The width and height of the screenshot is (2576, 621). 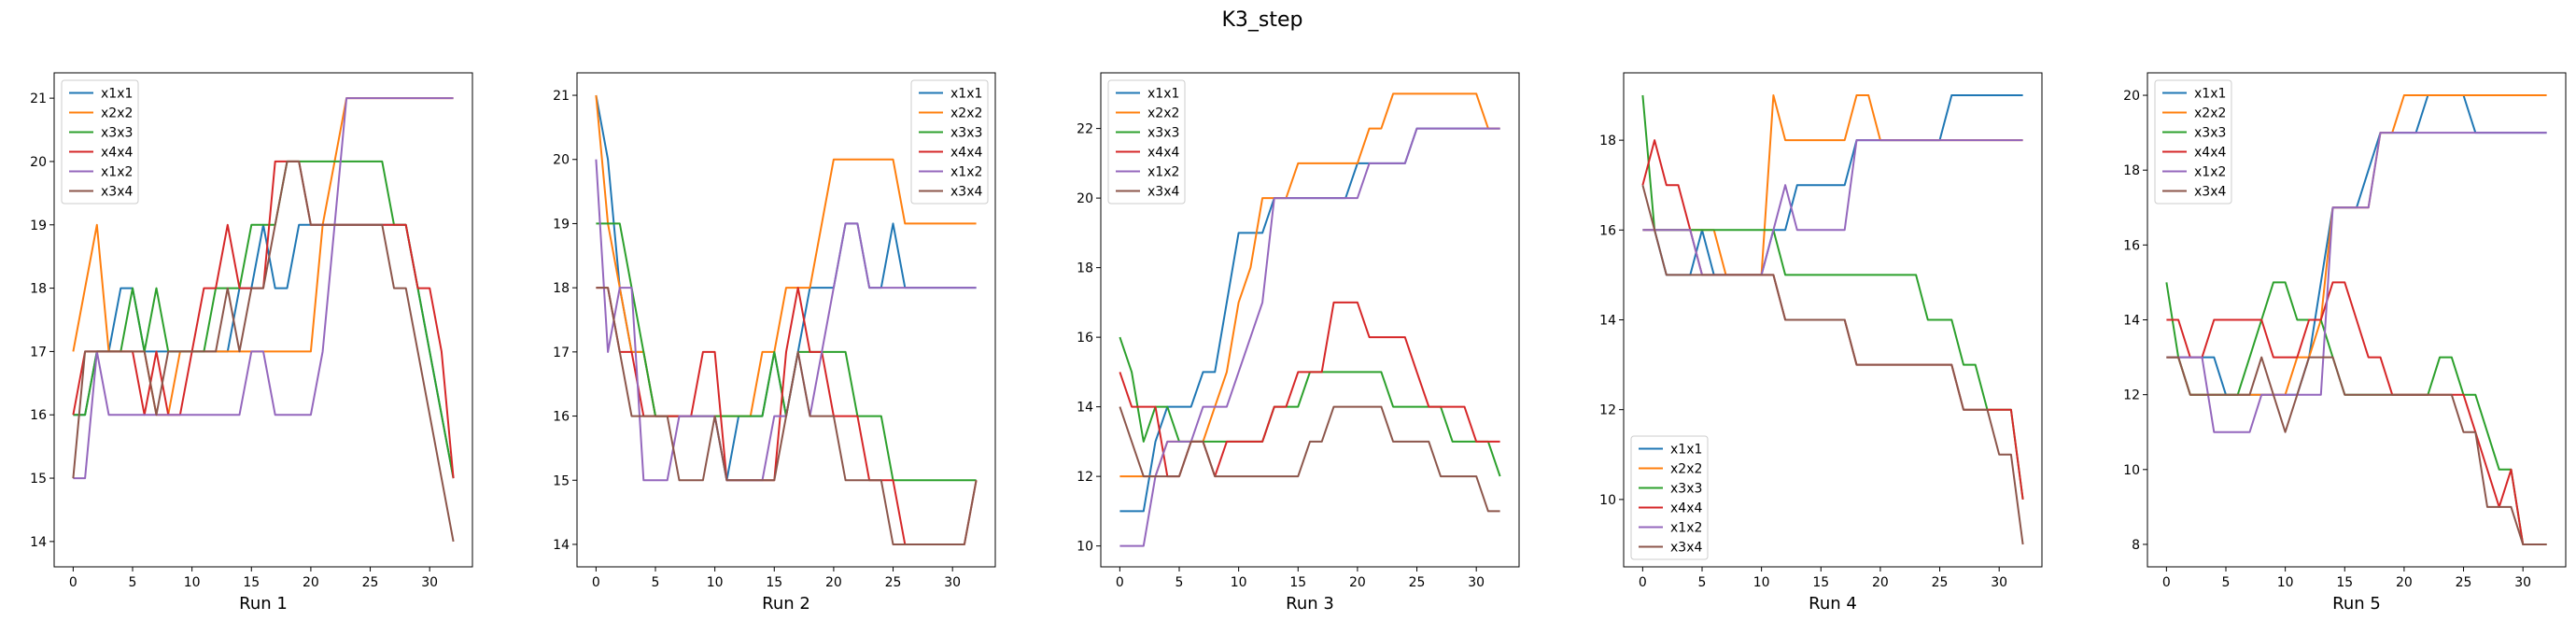 I want to click on figure-title: K3_step, so click(x=1262, y=20).